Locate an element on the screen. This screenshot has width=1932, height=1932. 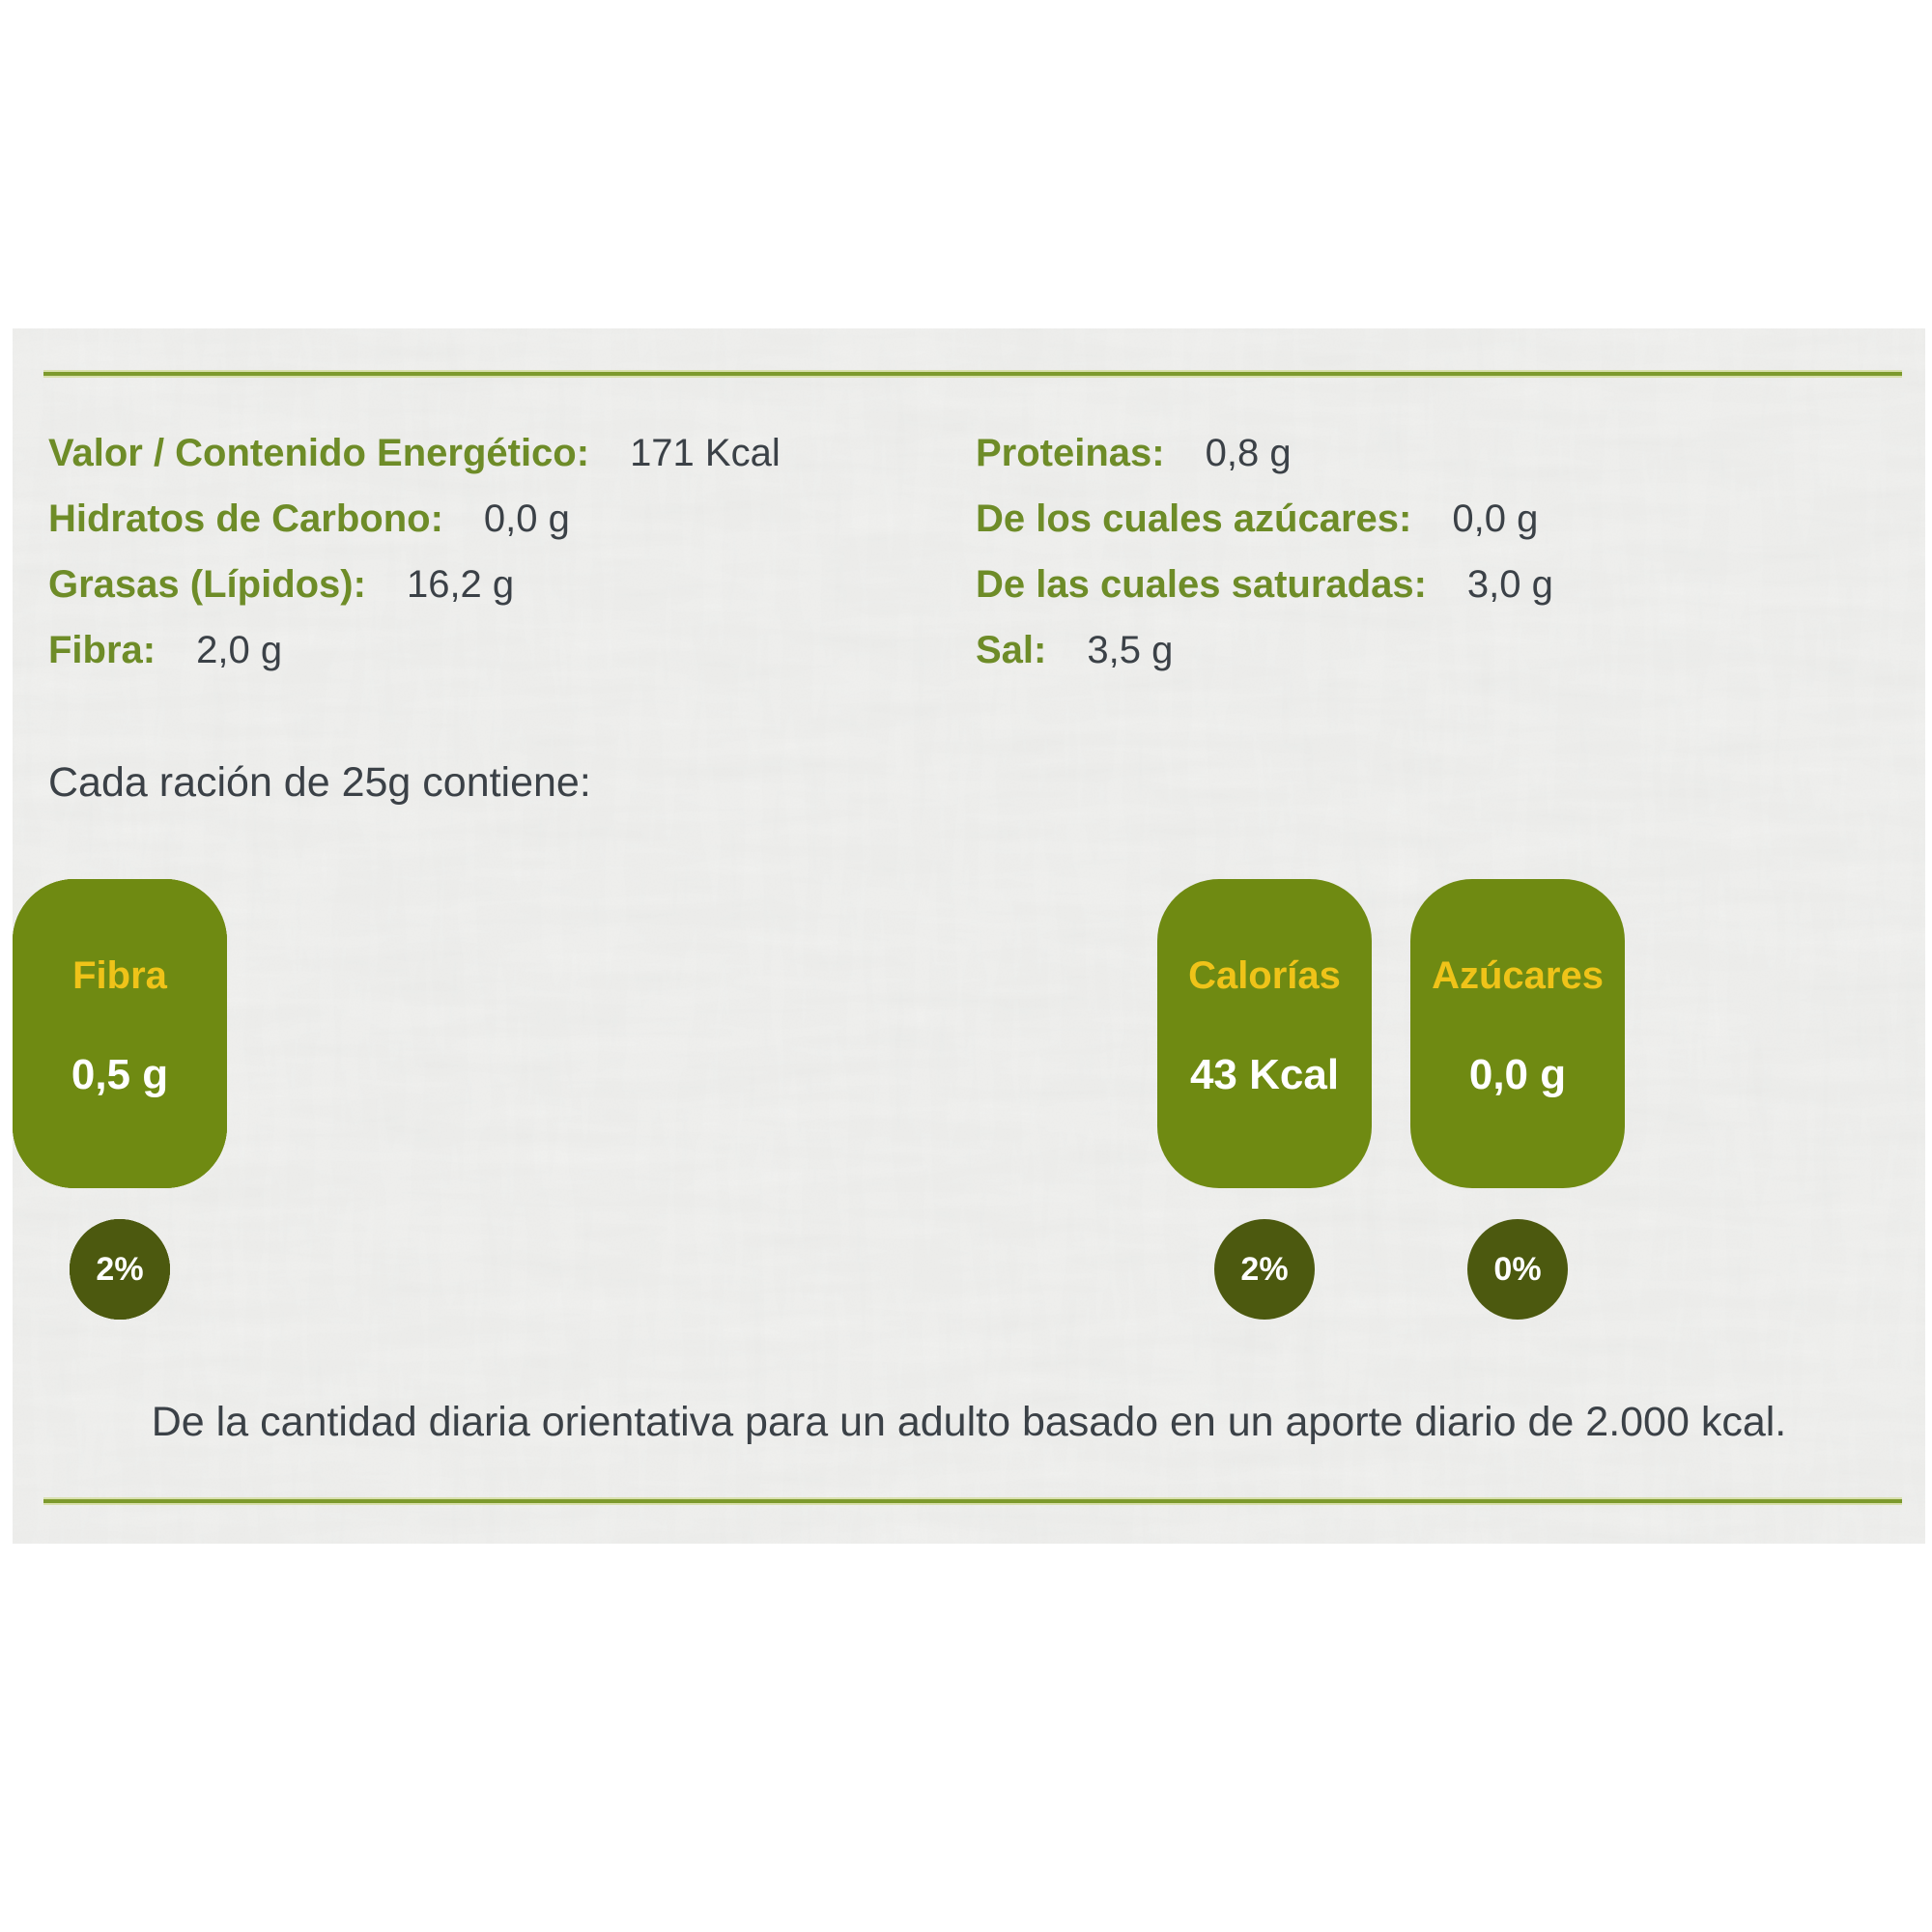
fact-label: Fibra: is located at coordinates (102, 650).